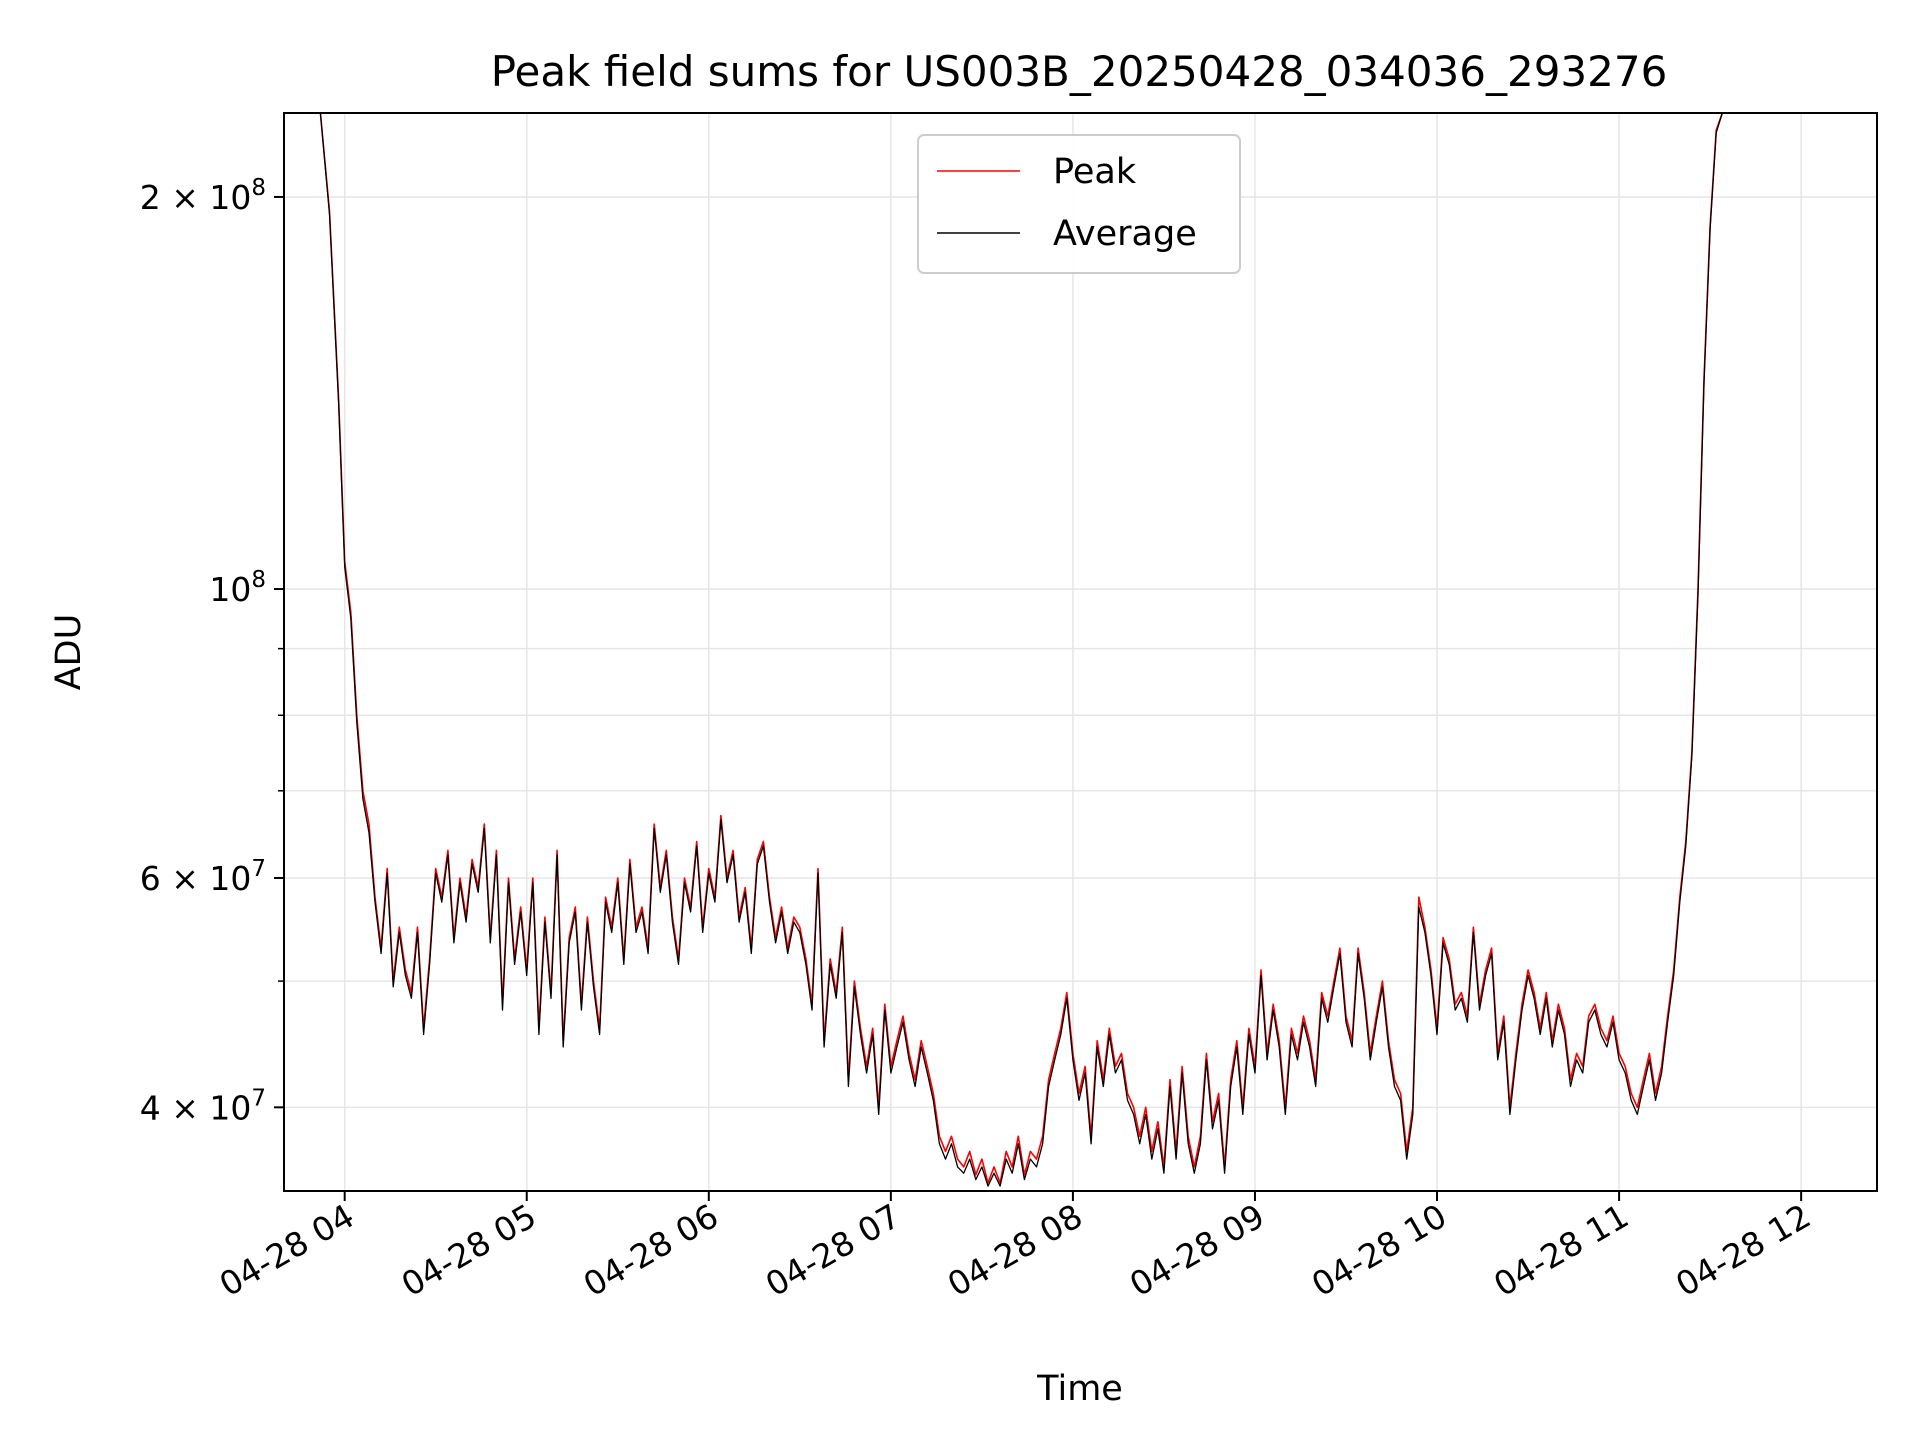 The height and width of the screenshot is (1440, 1920). I want to click on x-tick-label: 04-28 11, so click(1561, 1250).